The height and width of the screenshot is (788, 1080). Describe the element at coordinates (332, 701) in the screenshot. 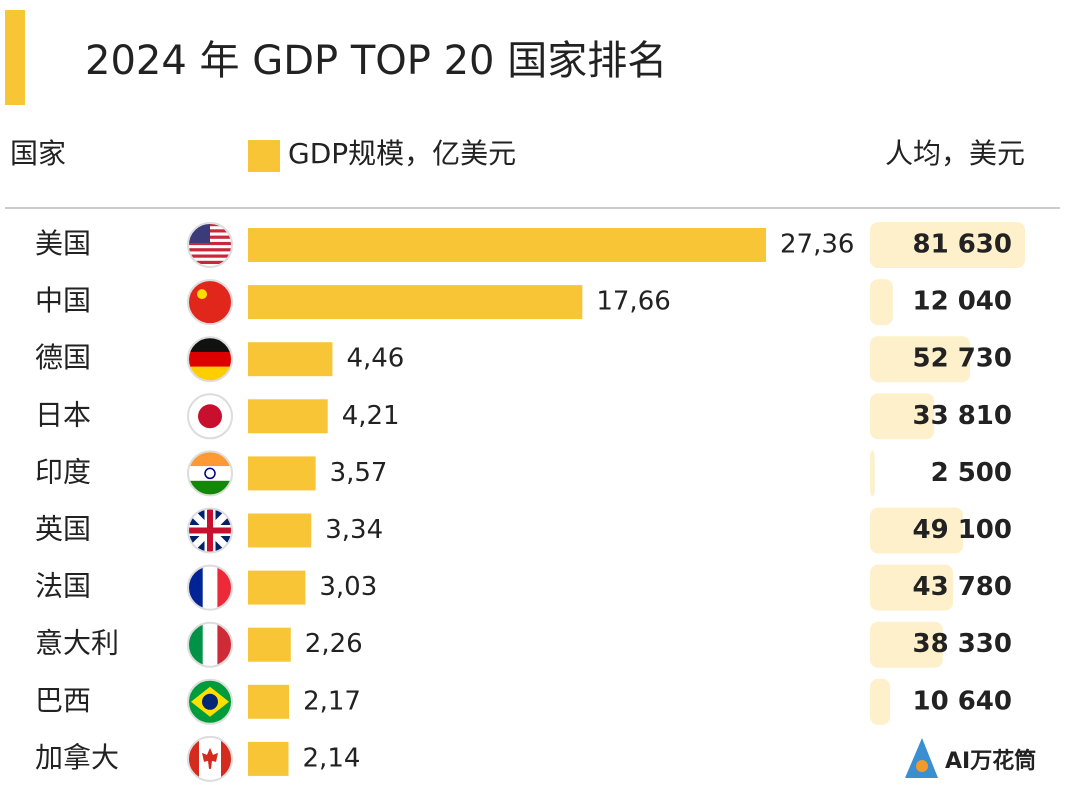

I see `gdp-label: 2,17` at that location.